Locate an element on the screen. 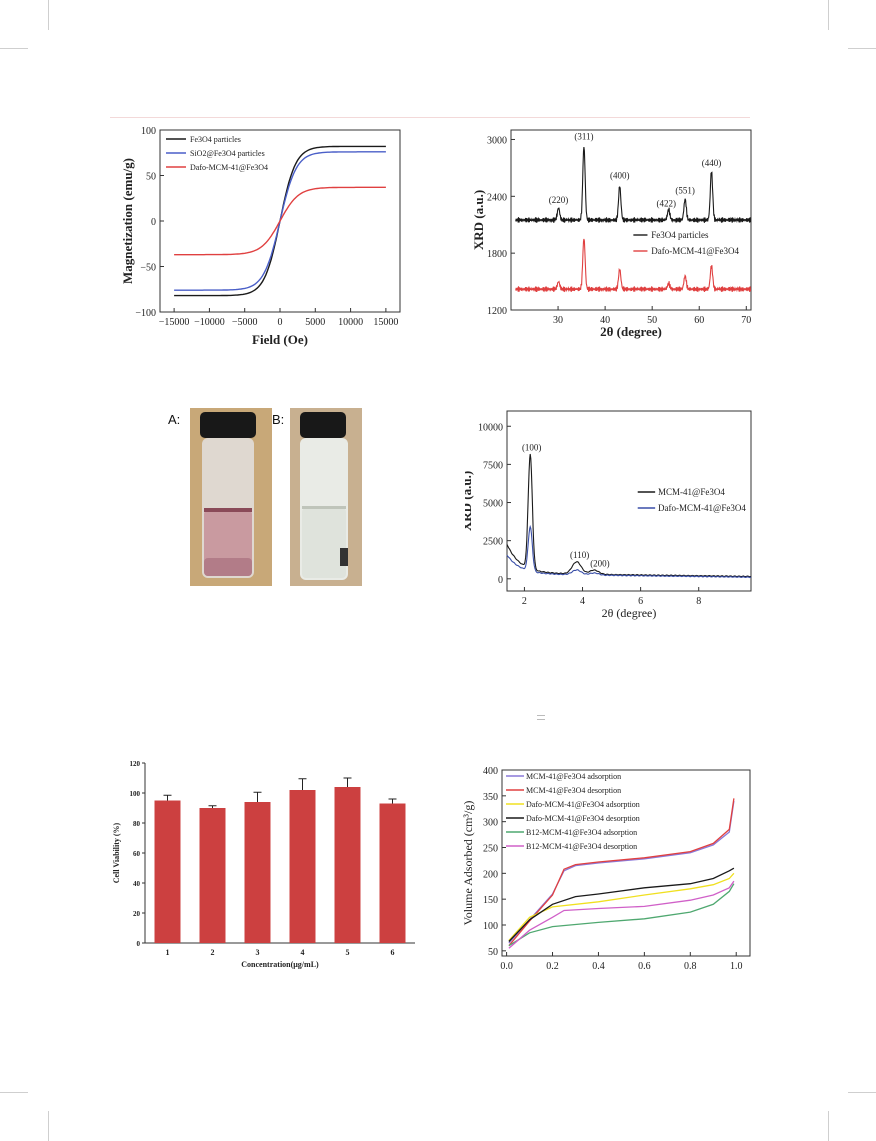  y-tick-label: 350 is located at coordinates (490, 797).